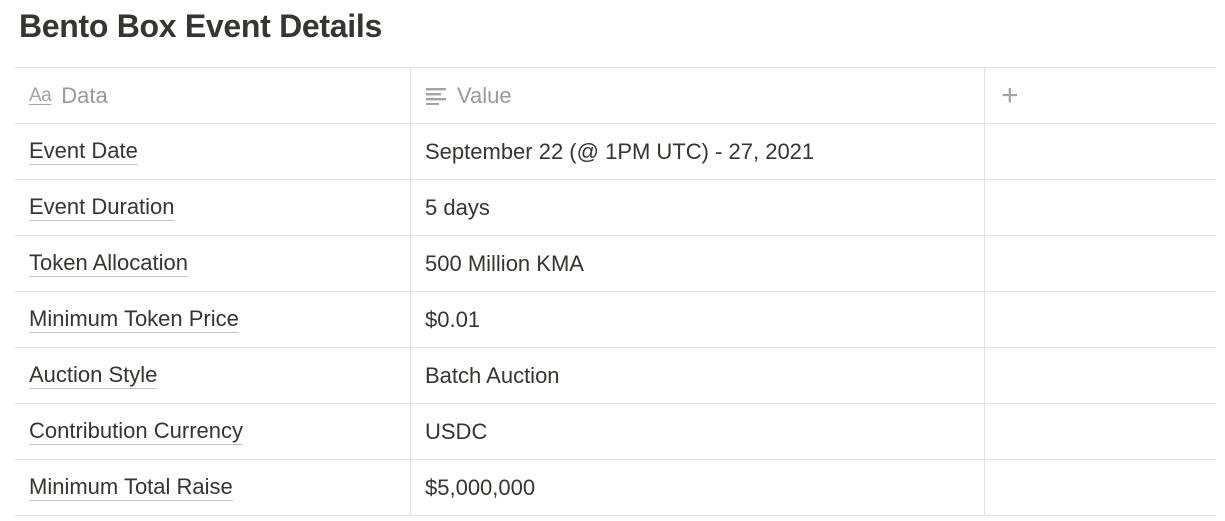  What do you see at coordinates (457, 207) in the screenshot?
I see `row-value: 5 days` at bounding box center [457, 207].